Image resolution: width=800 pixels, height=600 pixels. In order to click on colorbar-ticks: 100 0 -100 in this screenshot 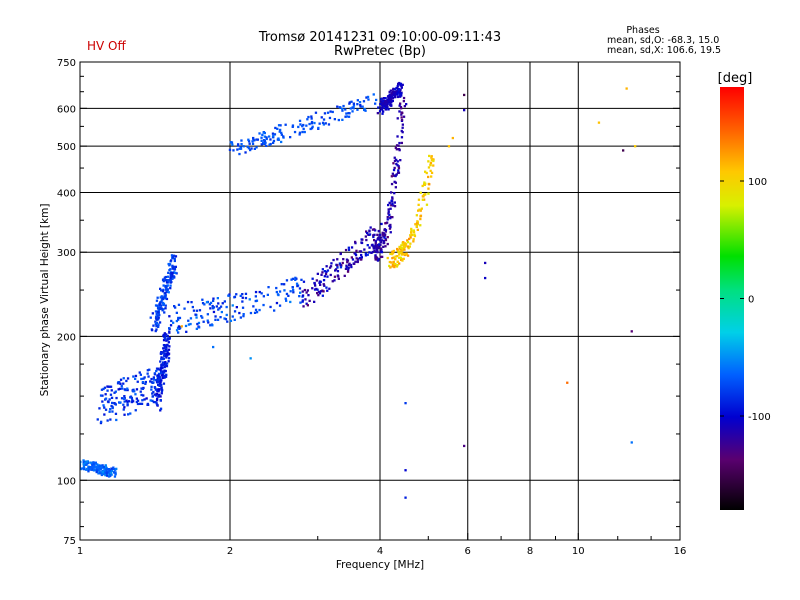, I will do `click(745, 300)`.